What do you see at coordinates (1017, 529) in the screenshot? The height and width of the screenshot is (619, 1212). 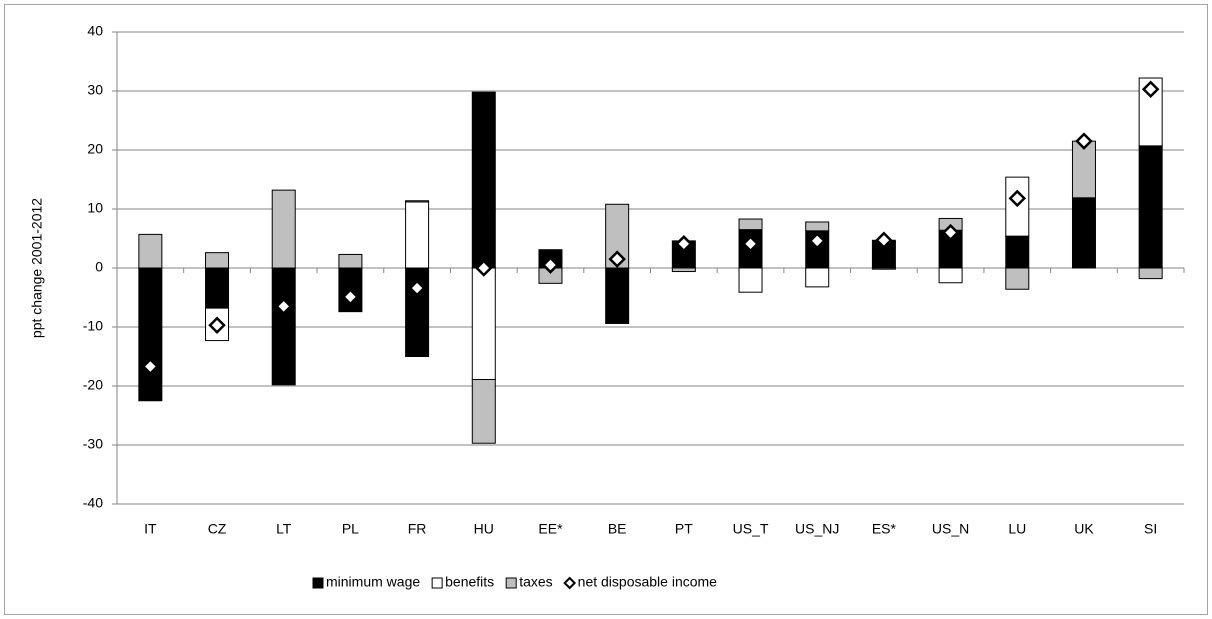 I see `x-tick-label: LU` at bounding box center [1017, 529].